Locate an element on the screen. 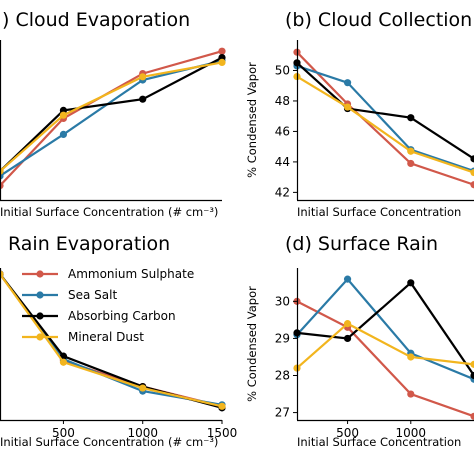  legend-label: Sea Salt is located at coordinates (92, 295).